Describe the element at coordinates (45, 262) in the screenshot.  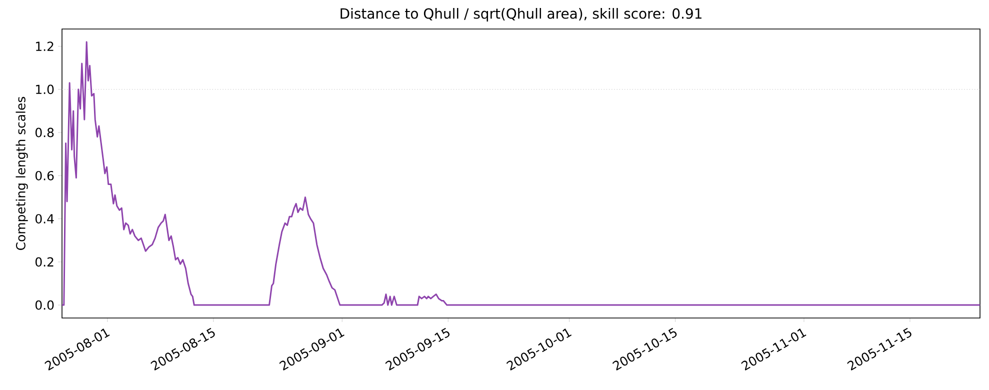
I see `y-tick-label: 0.2` at that location.